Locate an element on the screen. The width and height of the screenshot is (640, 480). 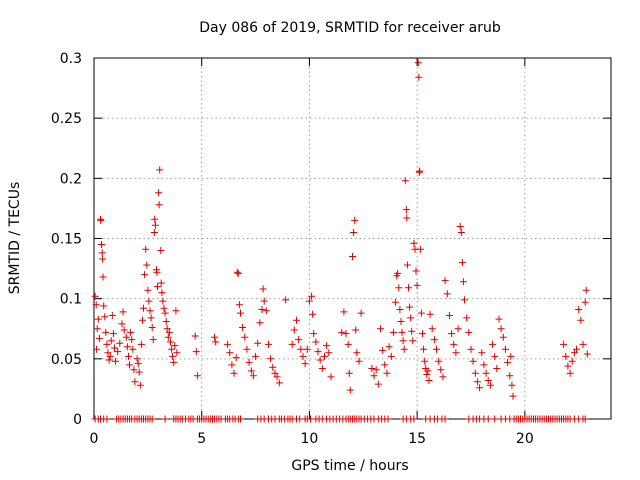
x-tick-label: 20 is located at coordinates (525, 439).